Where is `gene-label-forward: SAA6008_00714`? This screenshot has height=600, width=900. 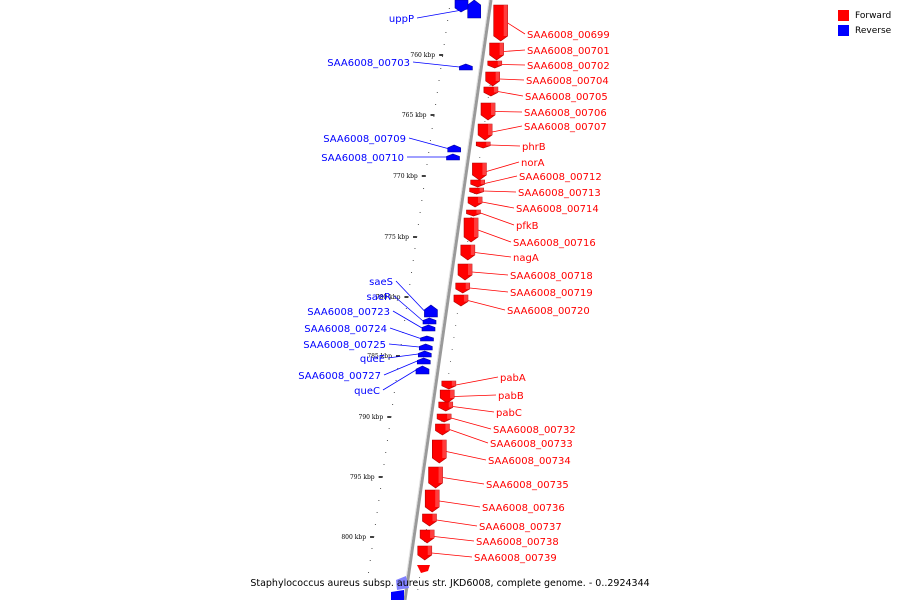 gene-label-forward: SAA6008_00714 is located at coordinates (557, 209).